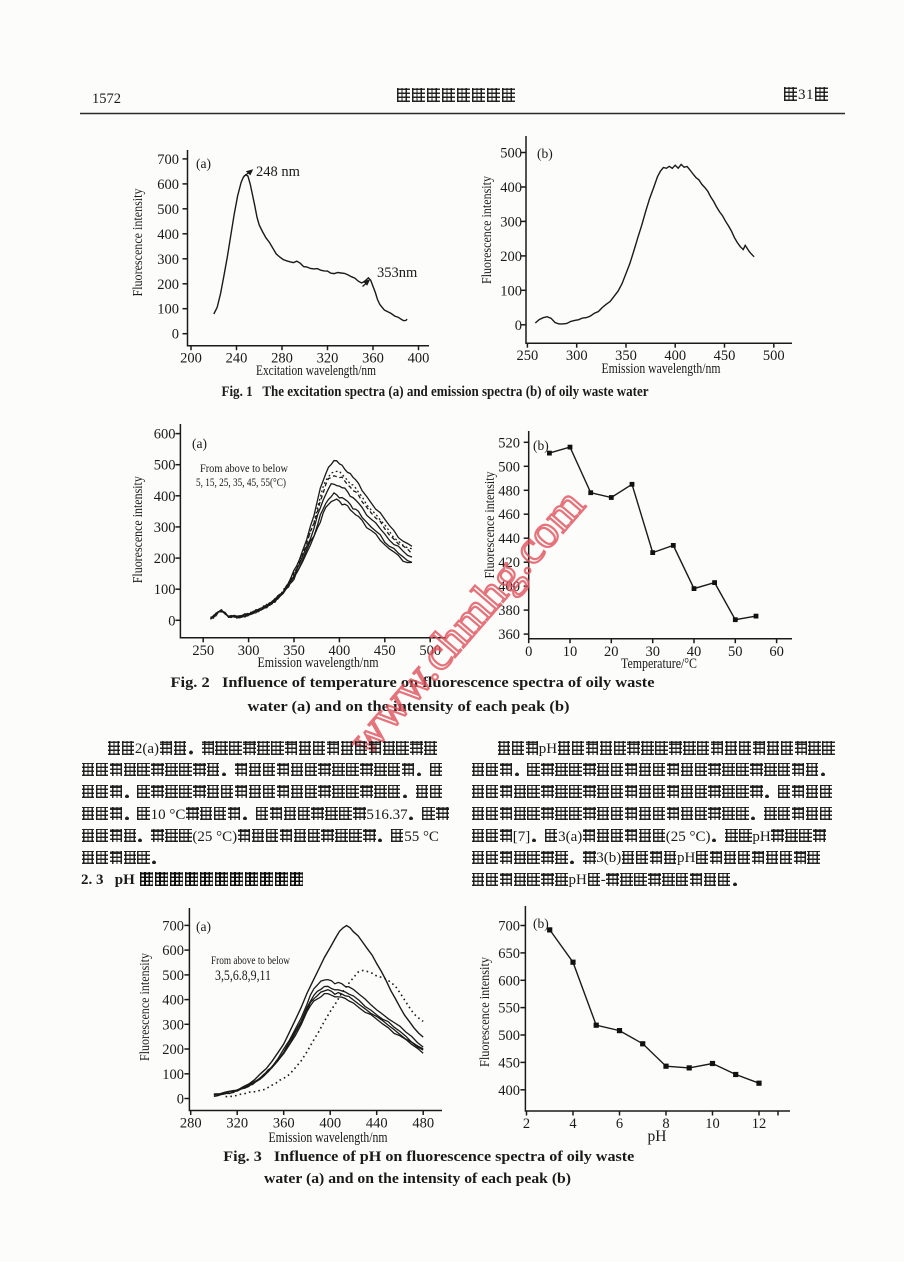  Describe the element at coordinates (776, 652) in the screenshot. I see `svg-text: 60` at that location.